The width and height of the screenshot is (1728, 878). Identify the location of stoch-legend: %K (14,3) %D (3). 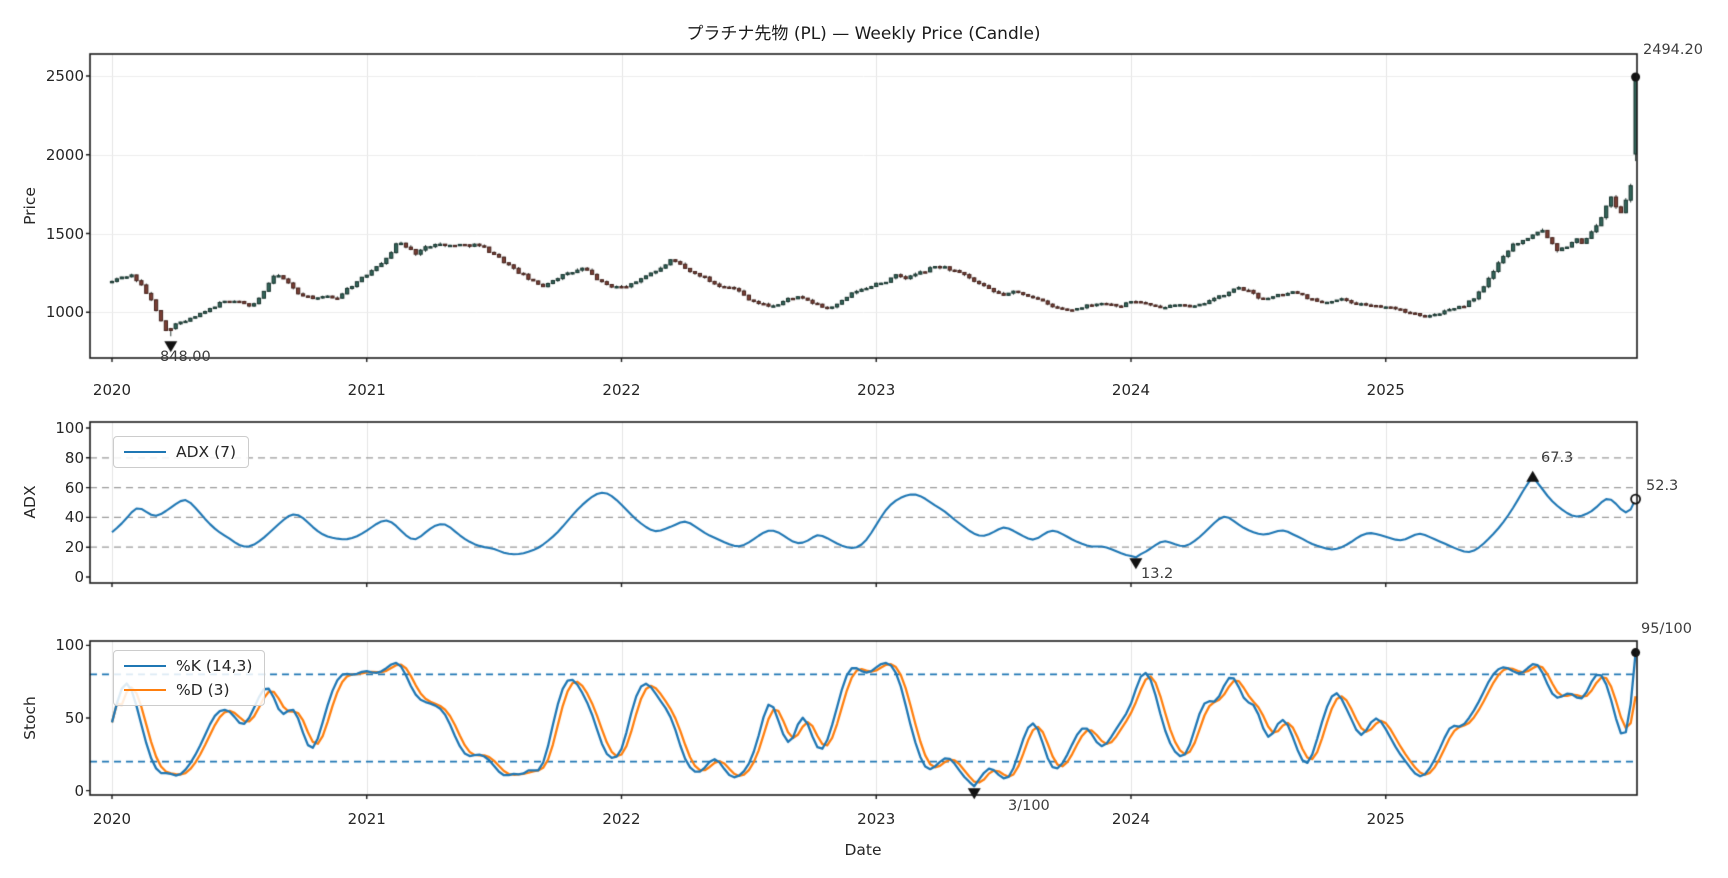
(189, 678).